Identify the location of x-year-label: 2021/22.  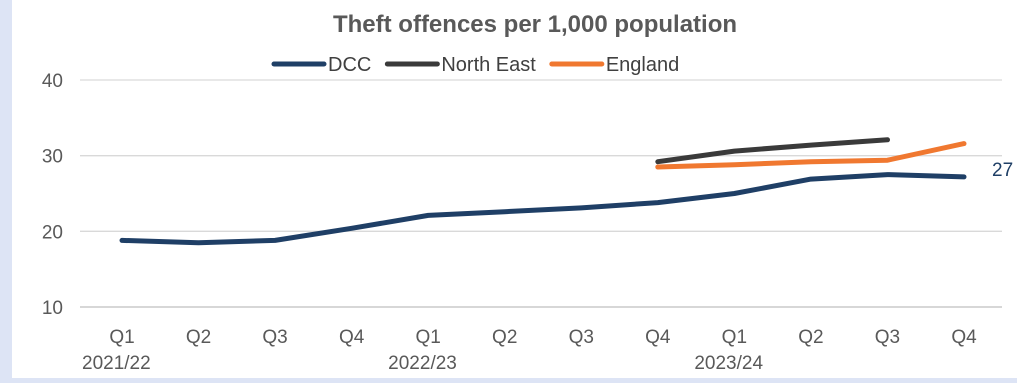
(116, 363).